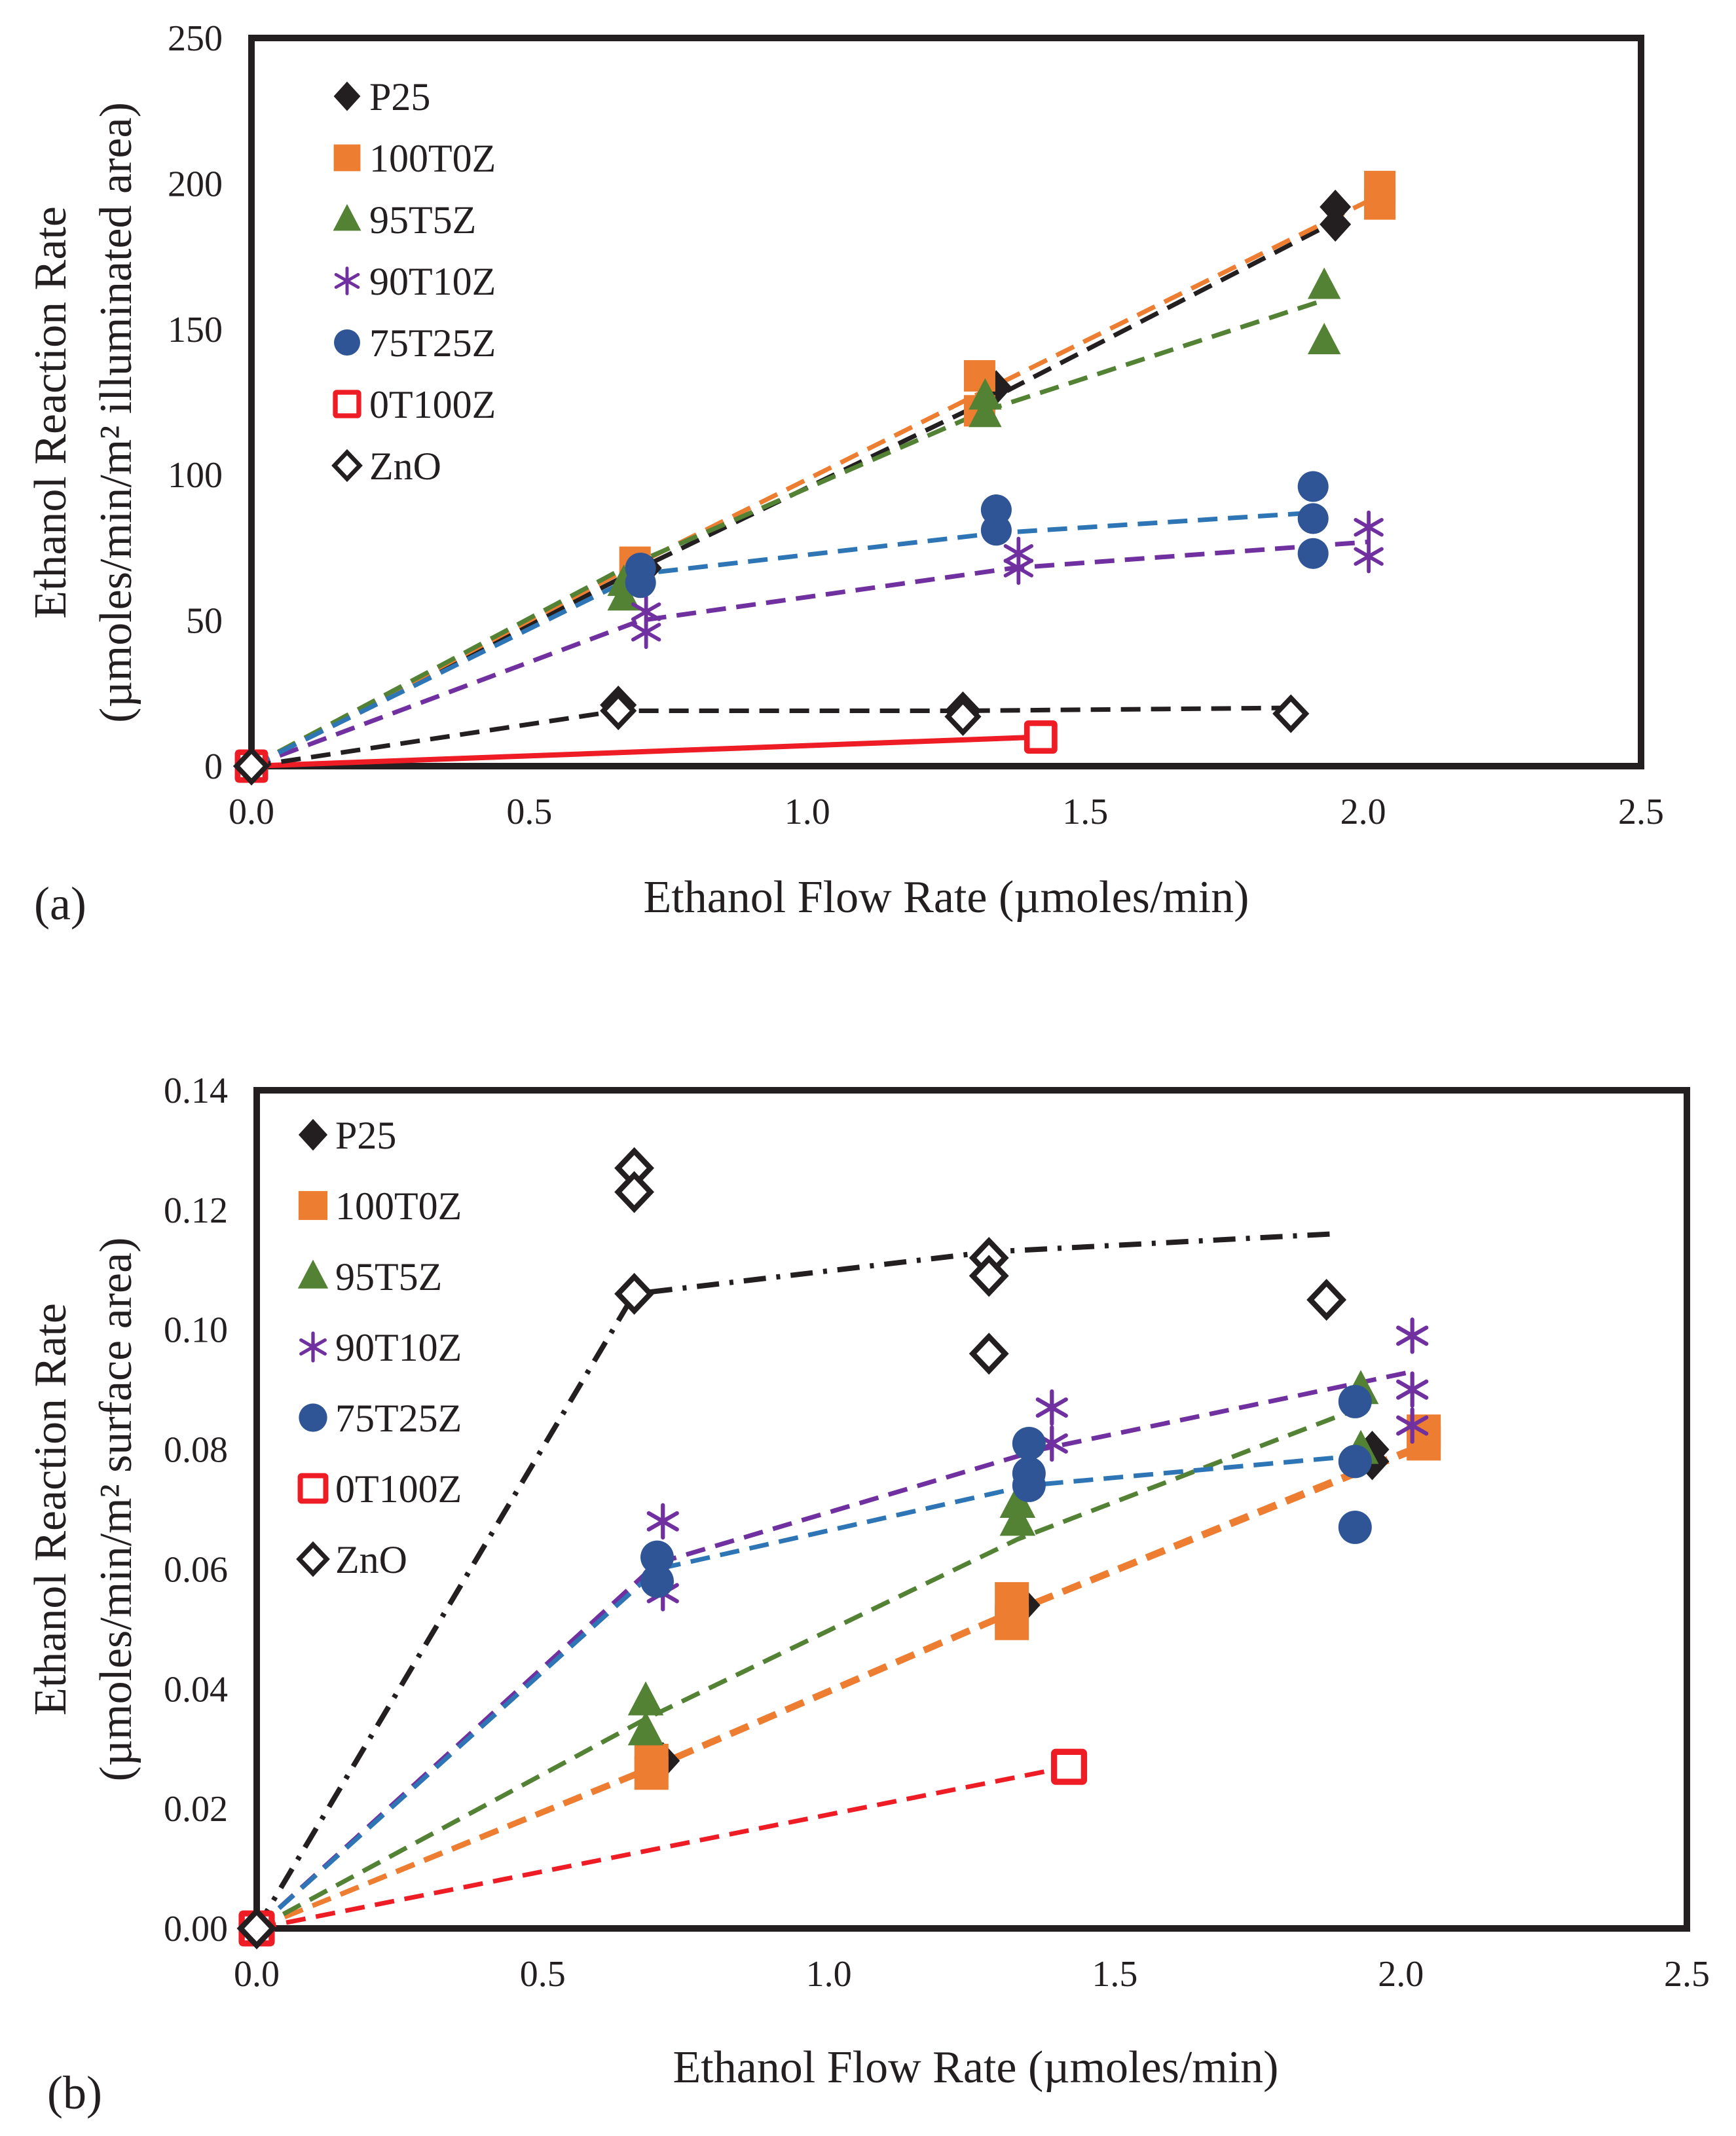 This screenshot has width=1736, height=2136. I want to click on panel-a-label: (a), so click(60, 903).